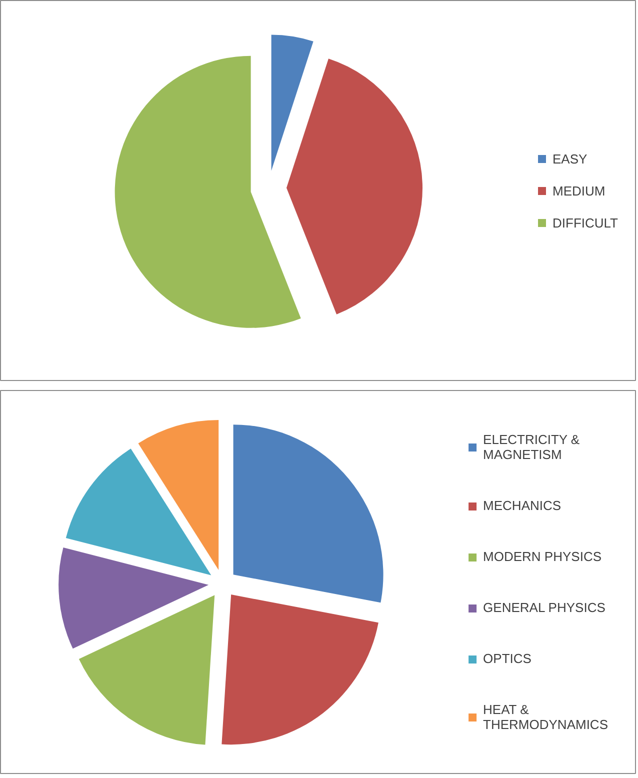  Describe the element at coordinates (531, 447) in the screenshot. I see `legend-label: ELECTRICITY & MAGNETISM` at that location.